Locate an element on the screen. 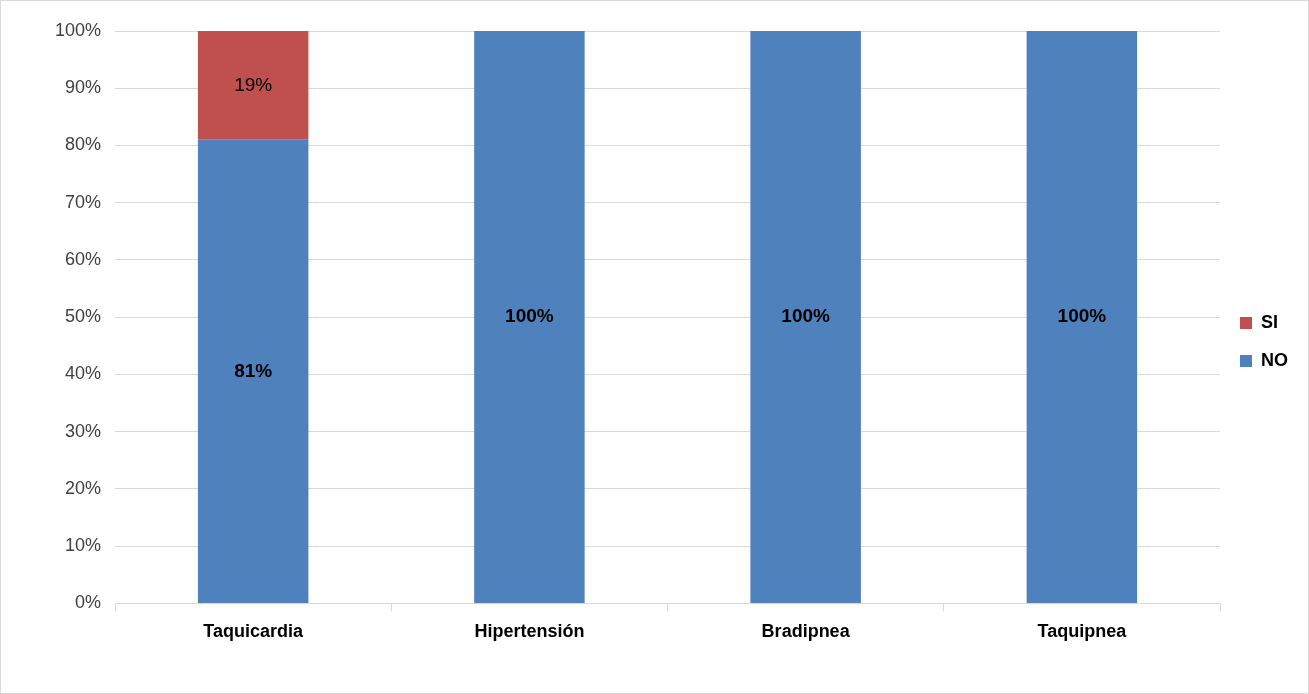 Image resolution: width=1309 pixels, height=694 pixels. x-tick-label: Taquipnea is located at coordinates (1082, 631).